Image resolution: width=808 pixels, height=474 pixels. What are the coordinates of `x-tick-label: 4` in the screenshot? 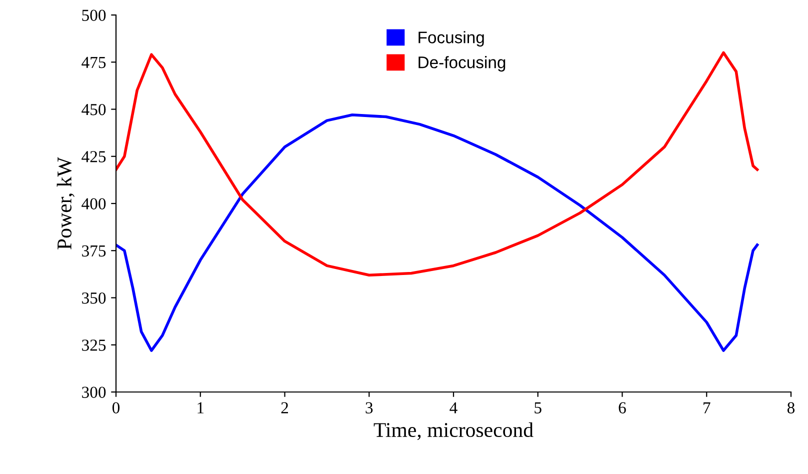 It's located at (454, 408).